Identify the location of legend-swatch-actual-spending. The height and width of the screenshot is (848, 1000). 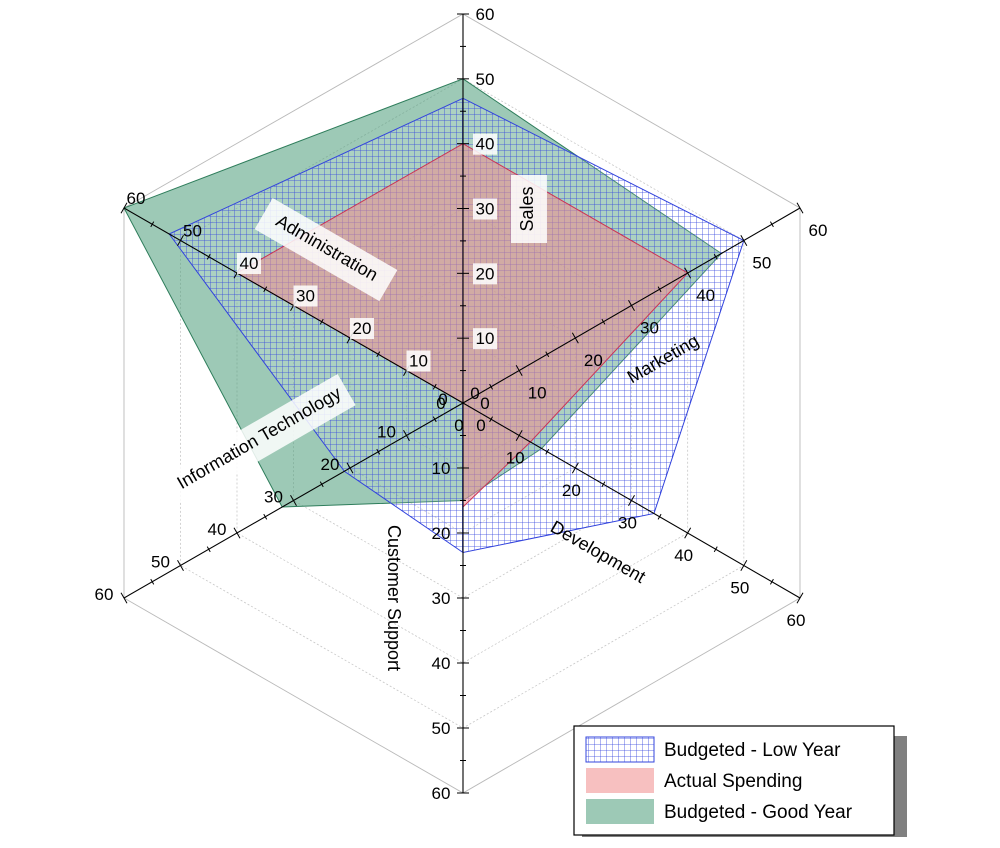
(620, 780).